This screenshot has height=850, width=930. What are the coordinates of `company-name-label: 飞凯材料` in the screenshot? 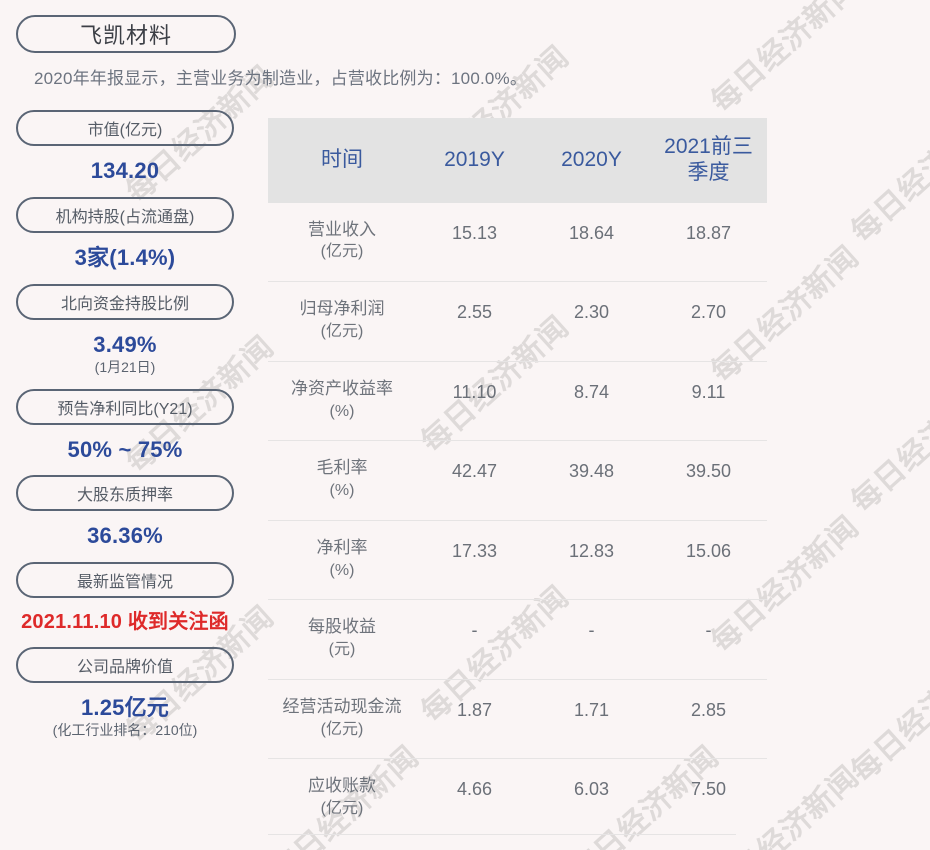 It's located at (125, 35).